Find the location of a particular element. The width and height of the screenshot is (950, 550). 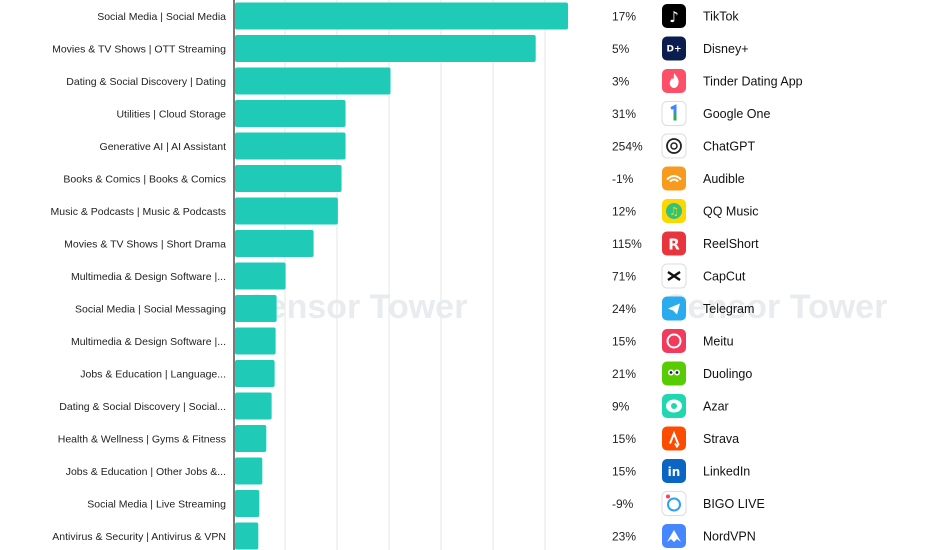

tiktok-icon: ♪ is located at coordinates (674, 16).